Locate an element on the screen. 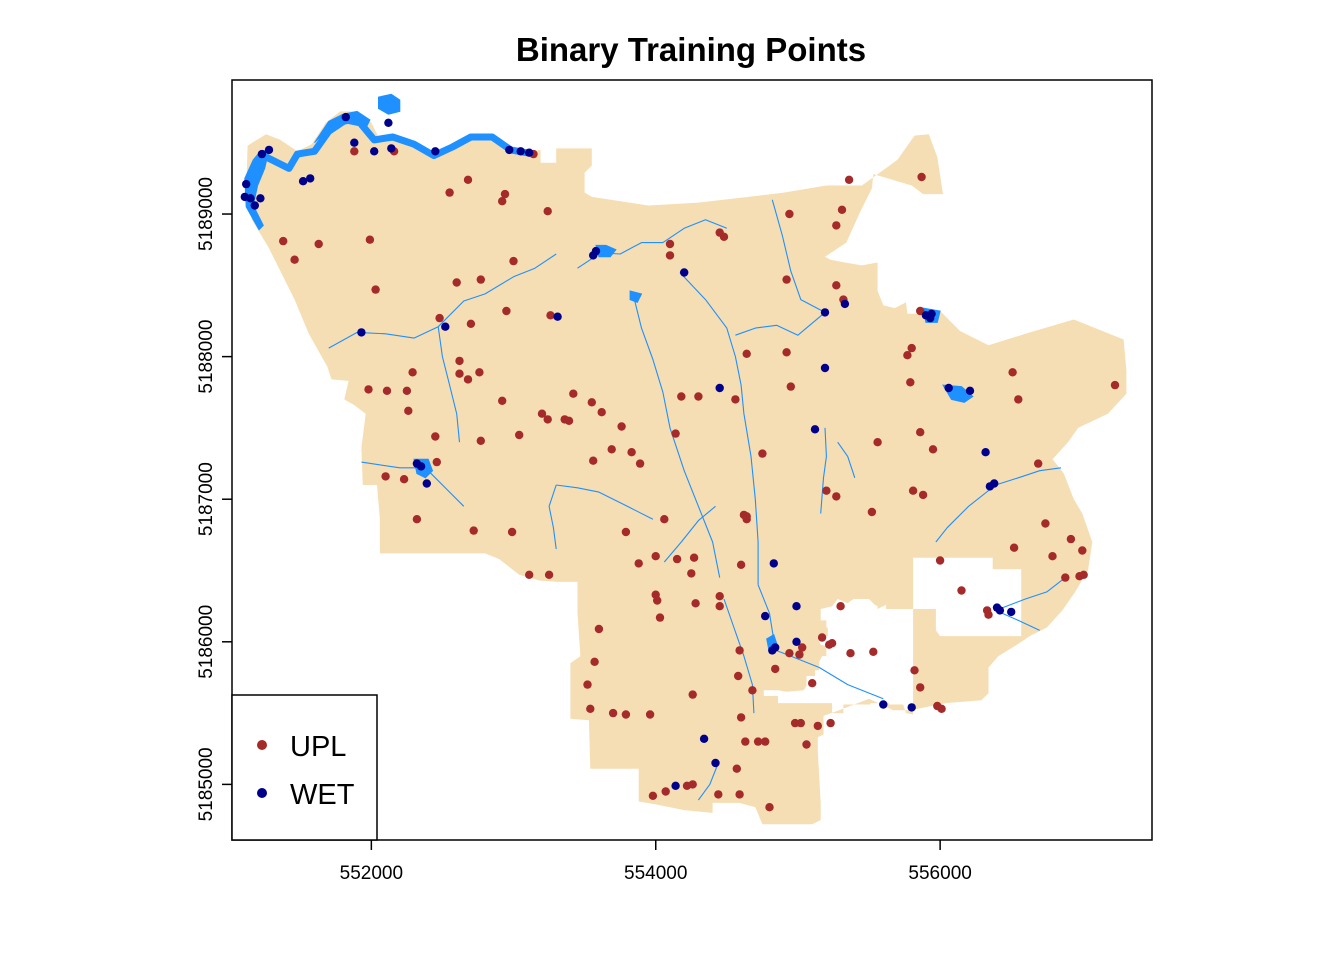  water-body is located at coordinates (389, 104).